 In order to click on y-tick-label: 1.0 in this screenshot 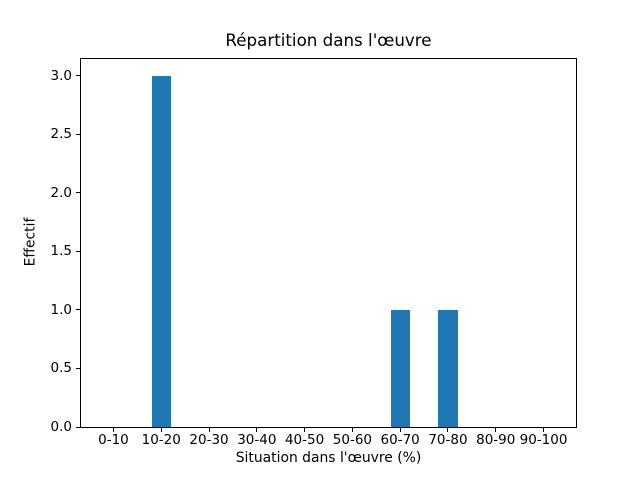, I will do `click(61, 309)`.